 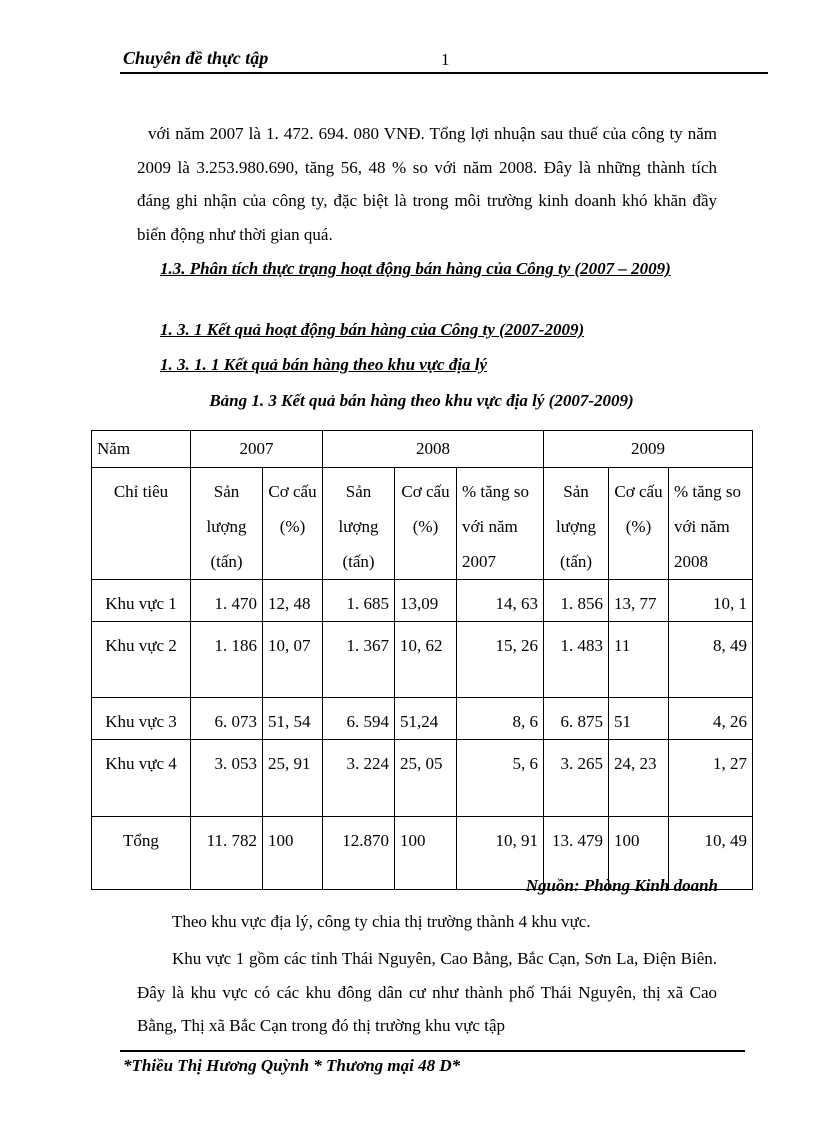 What do you see at coordinates (292, 600) in the screenshot?
I see `table-cell: 12, 48` at bounding box center [292, 600].